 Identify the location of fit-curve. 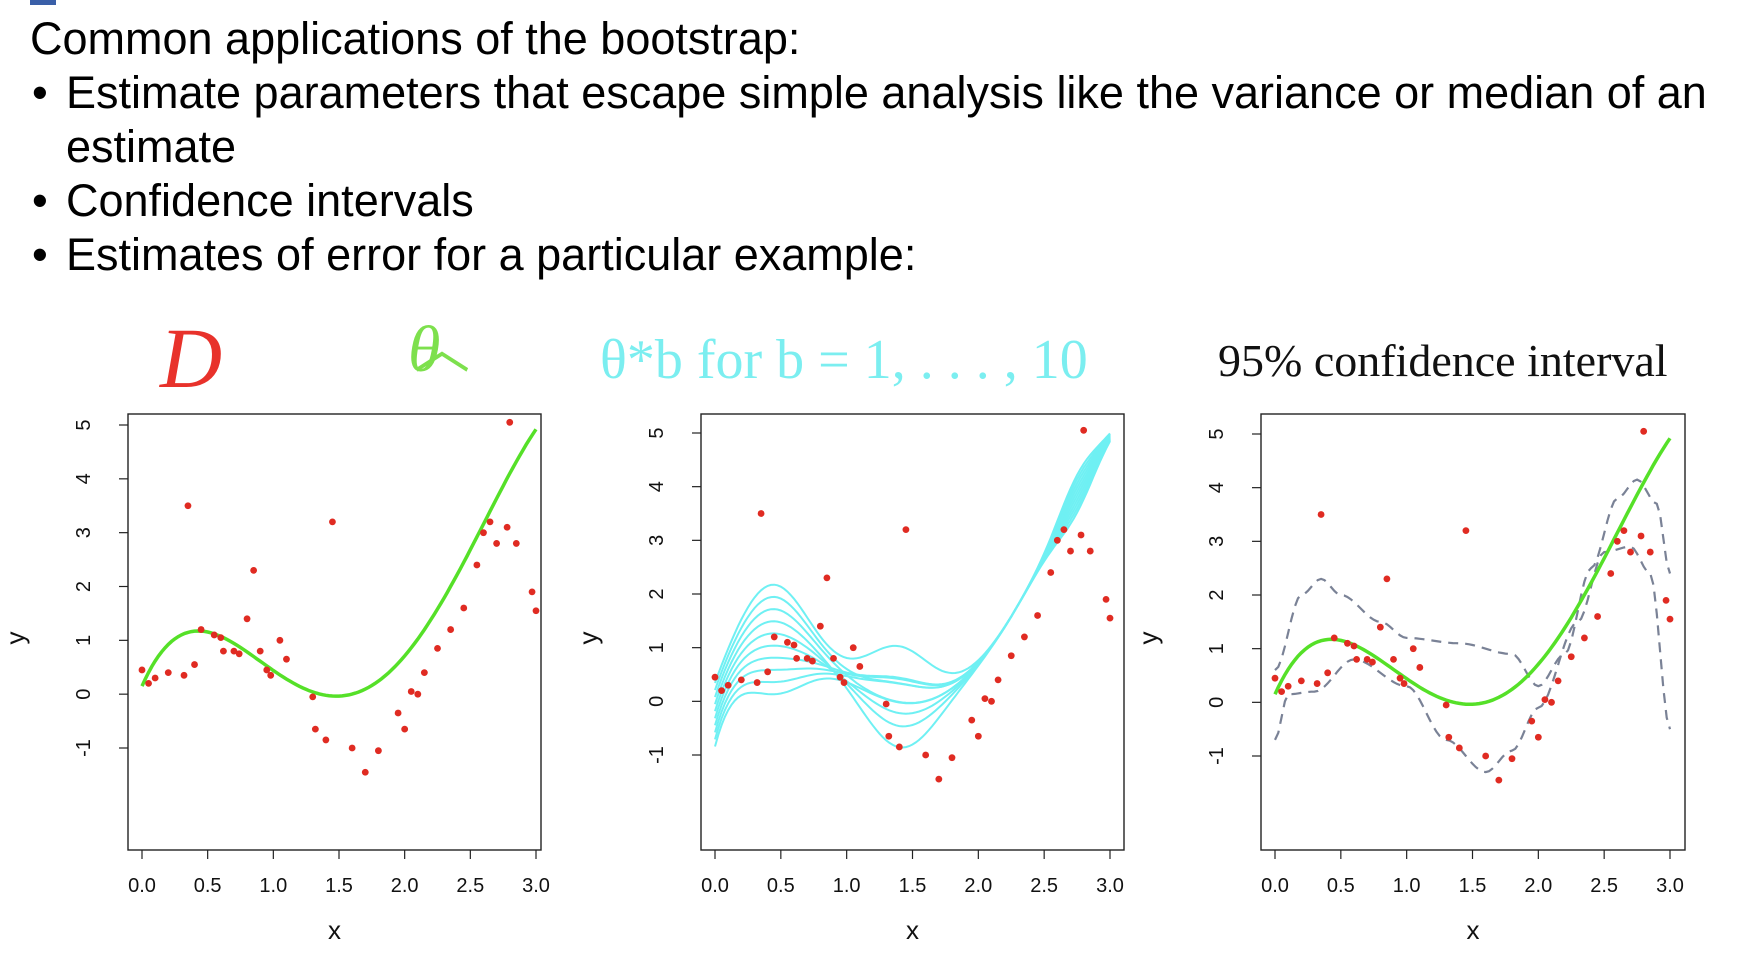
(339, 563).